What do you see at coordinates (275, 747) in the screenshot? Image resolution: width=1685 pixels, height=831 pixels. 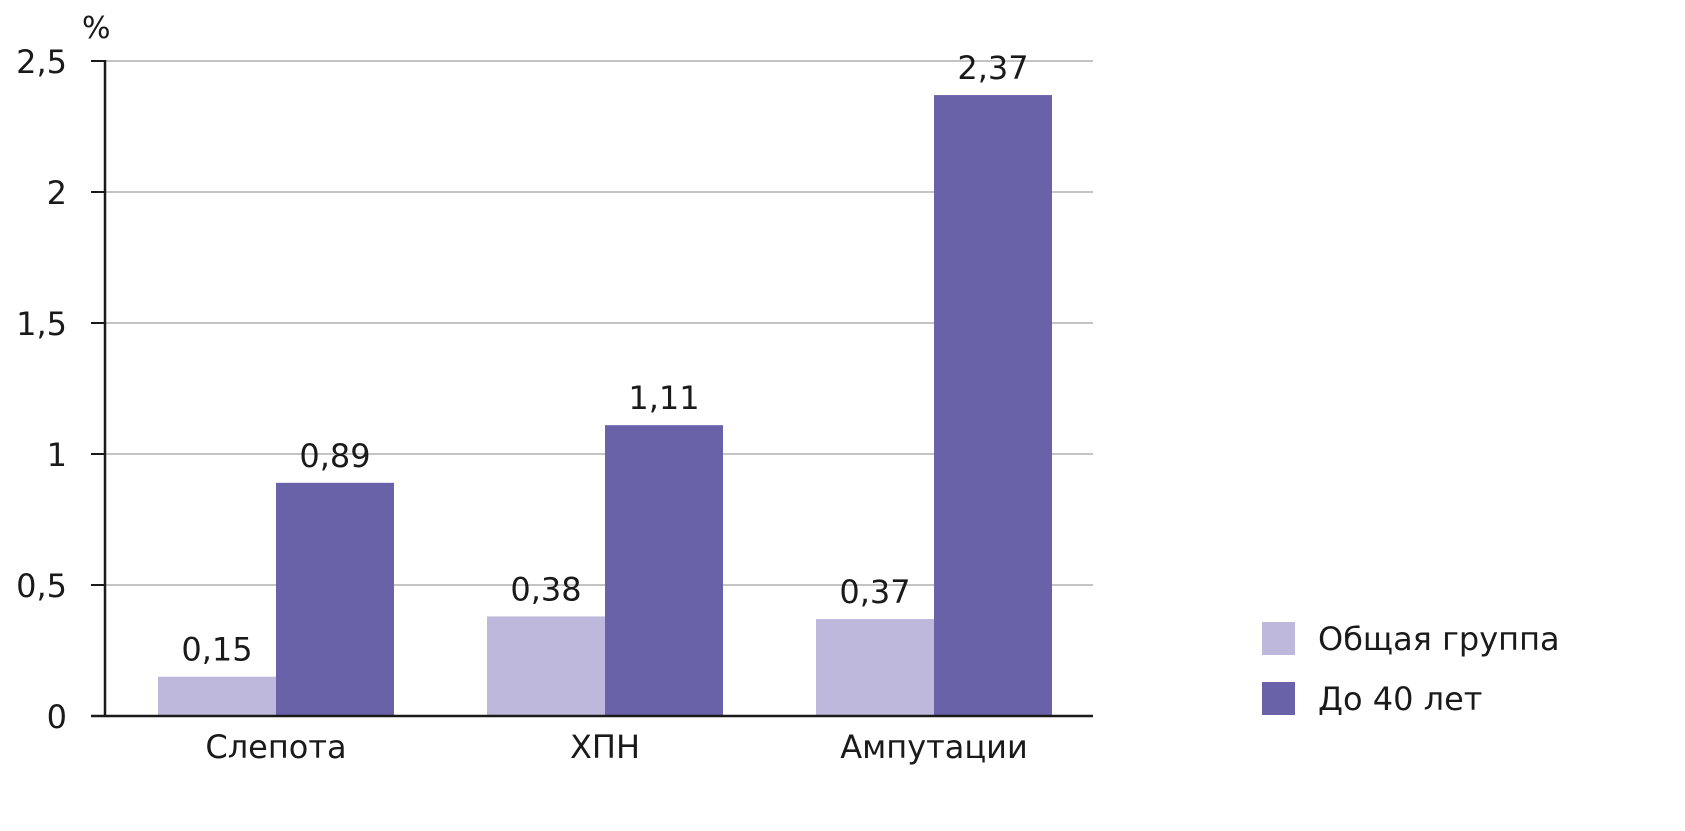 I see `x-category-label-1: Слепота` at bounding box center [275, 747].